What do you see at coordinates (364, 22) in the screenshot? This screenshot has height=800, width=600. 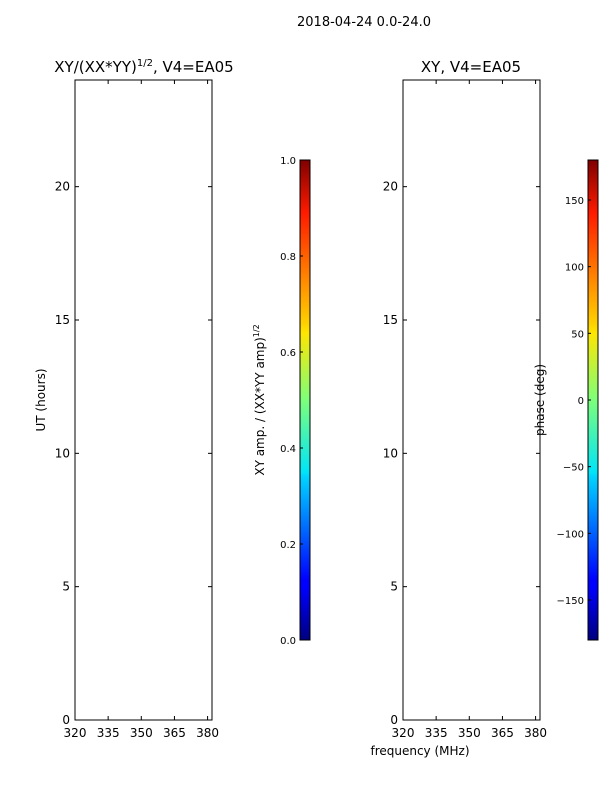 I see `suptitle: 2018-04-24 0.0-24.0` at bounding box center [364, 22].